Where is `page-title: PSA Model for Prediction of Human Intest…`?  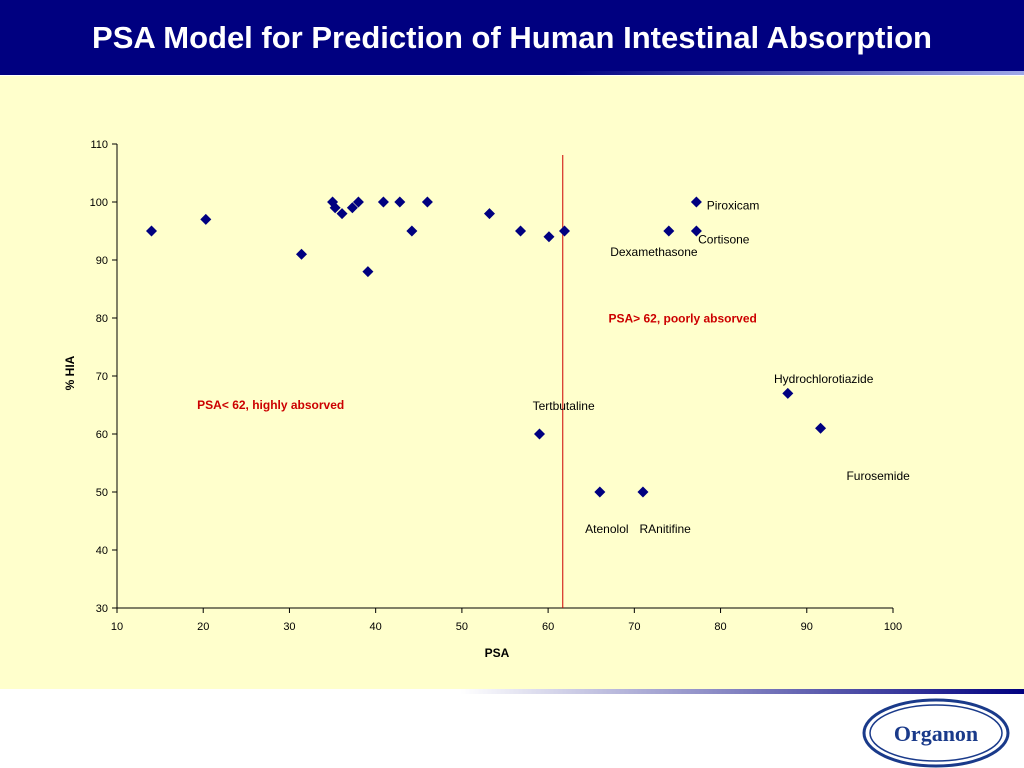
page-title: PSA Model for Prediction of Human Intest… is located at coordinates (512, 37).